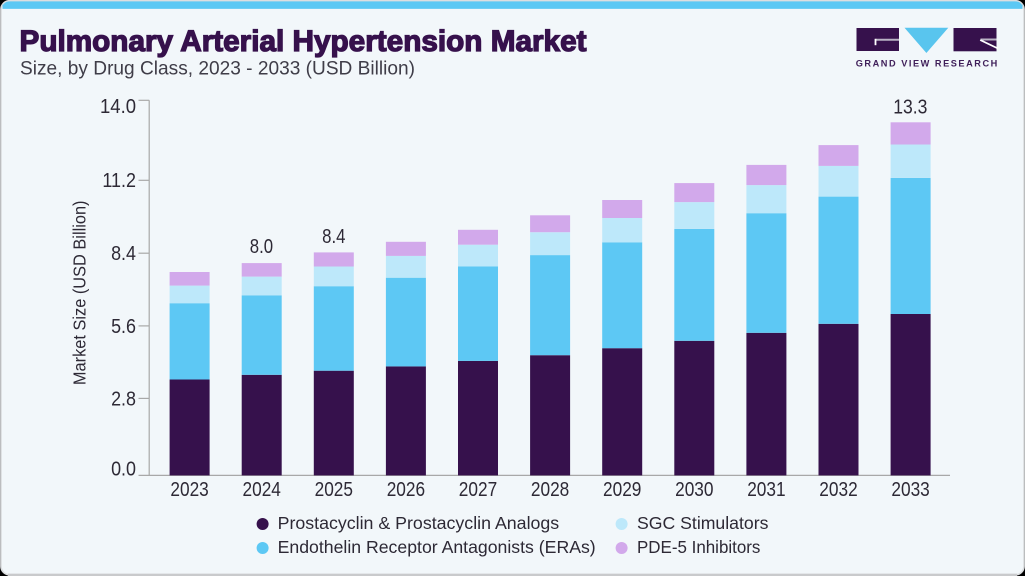  I want to click on svg-text: 2031, so click(766, 490).